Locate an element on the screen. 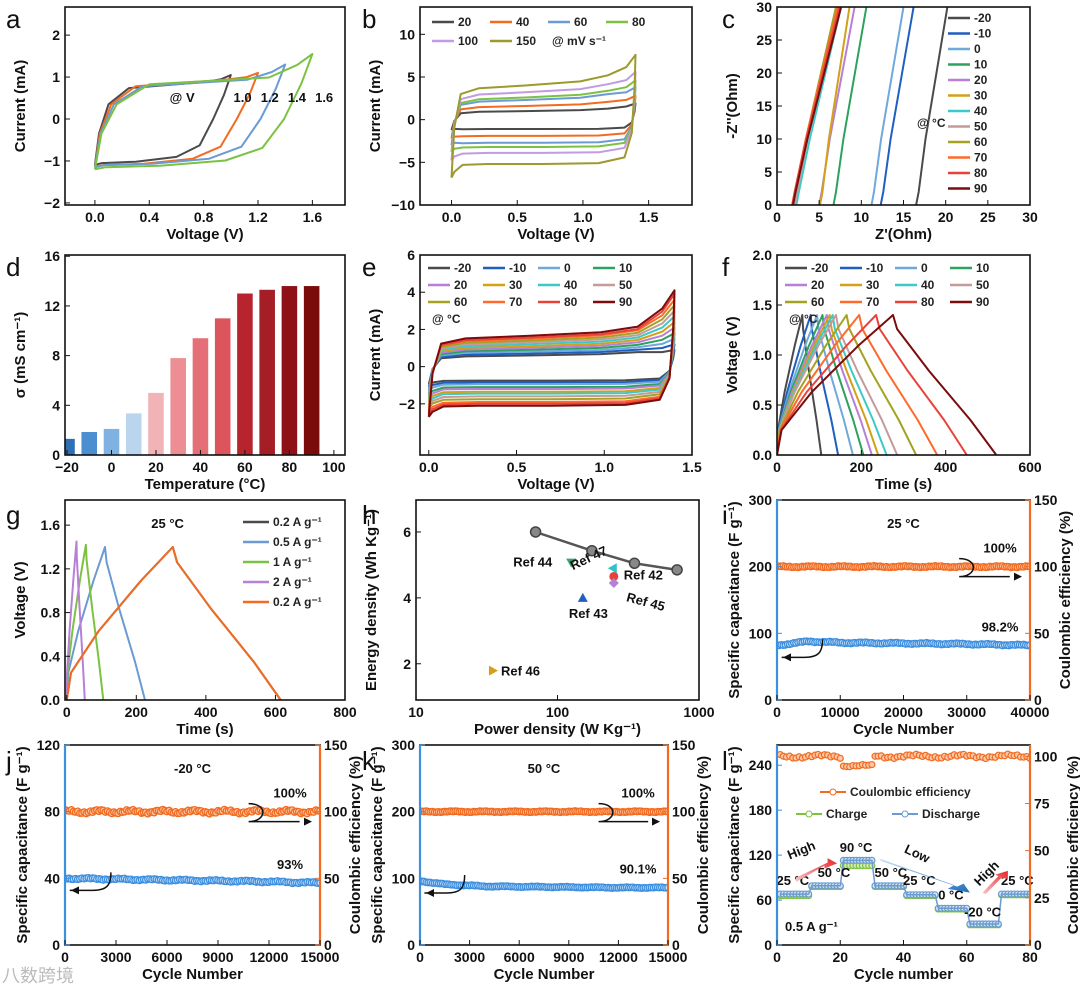 Image resolution: width=1080 pixels, height=984 pixels. x-axis-title: Cycle Number is located at coordinates (192, 974).